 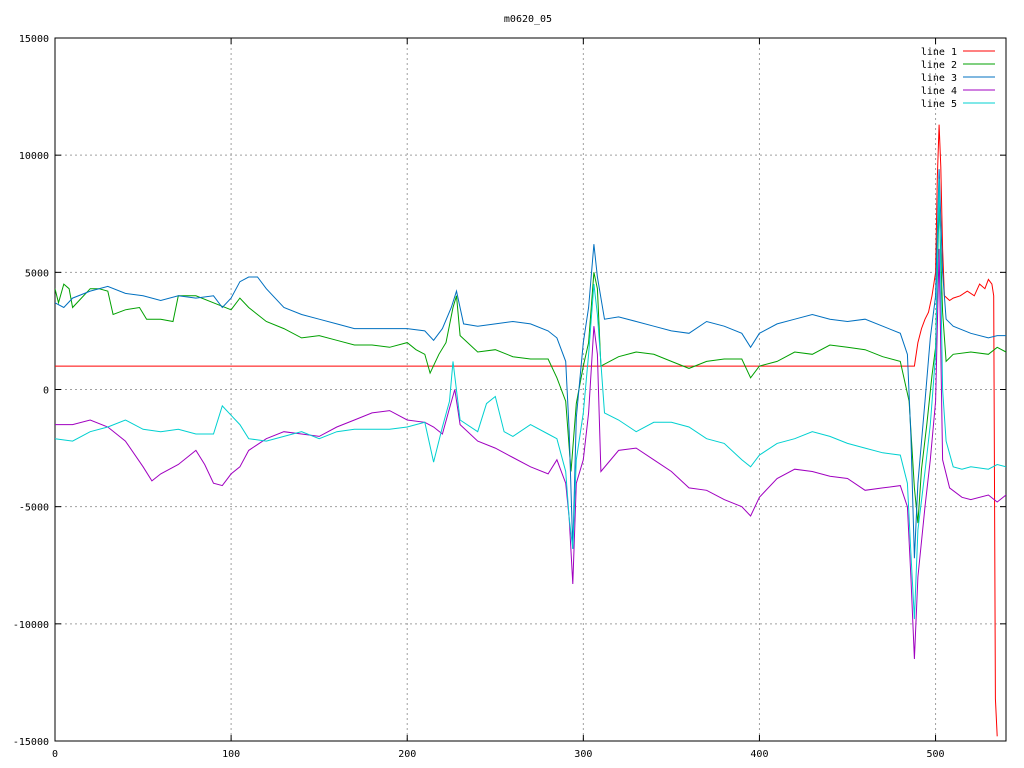 I want to click on legend-label: line 5, so click(x=939, y=104).